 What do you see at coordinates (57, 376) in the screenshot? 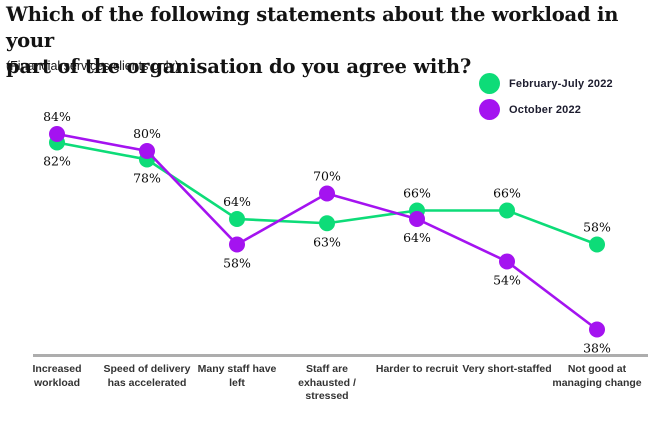
I see `x-axis-label-increased-workload: Increased workload` at bounding box center [57, 376].